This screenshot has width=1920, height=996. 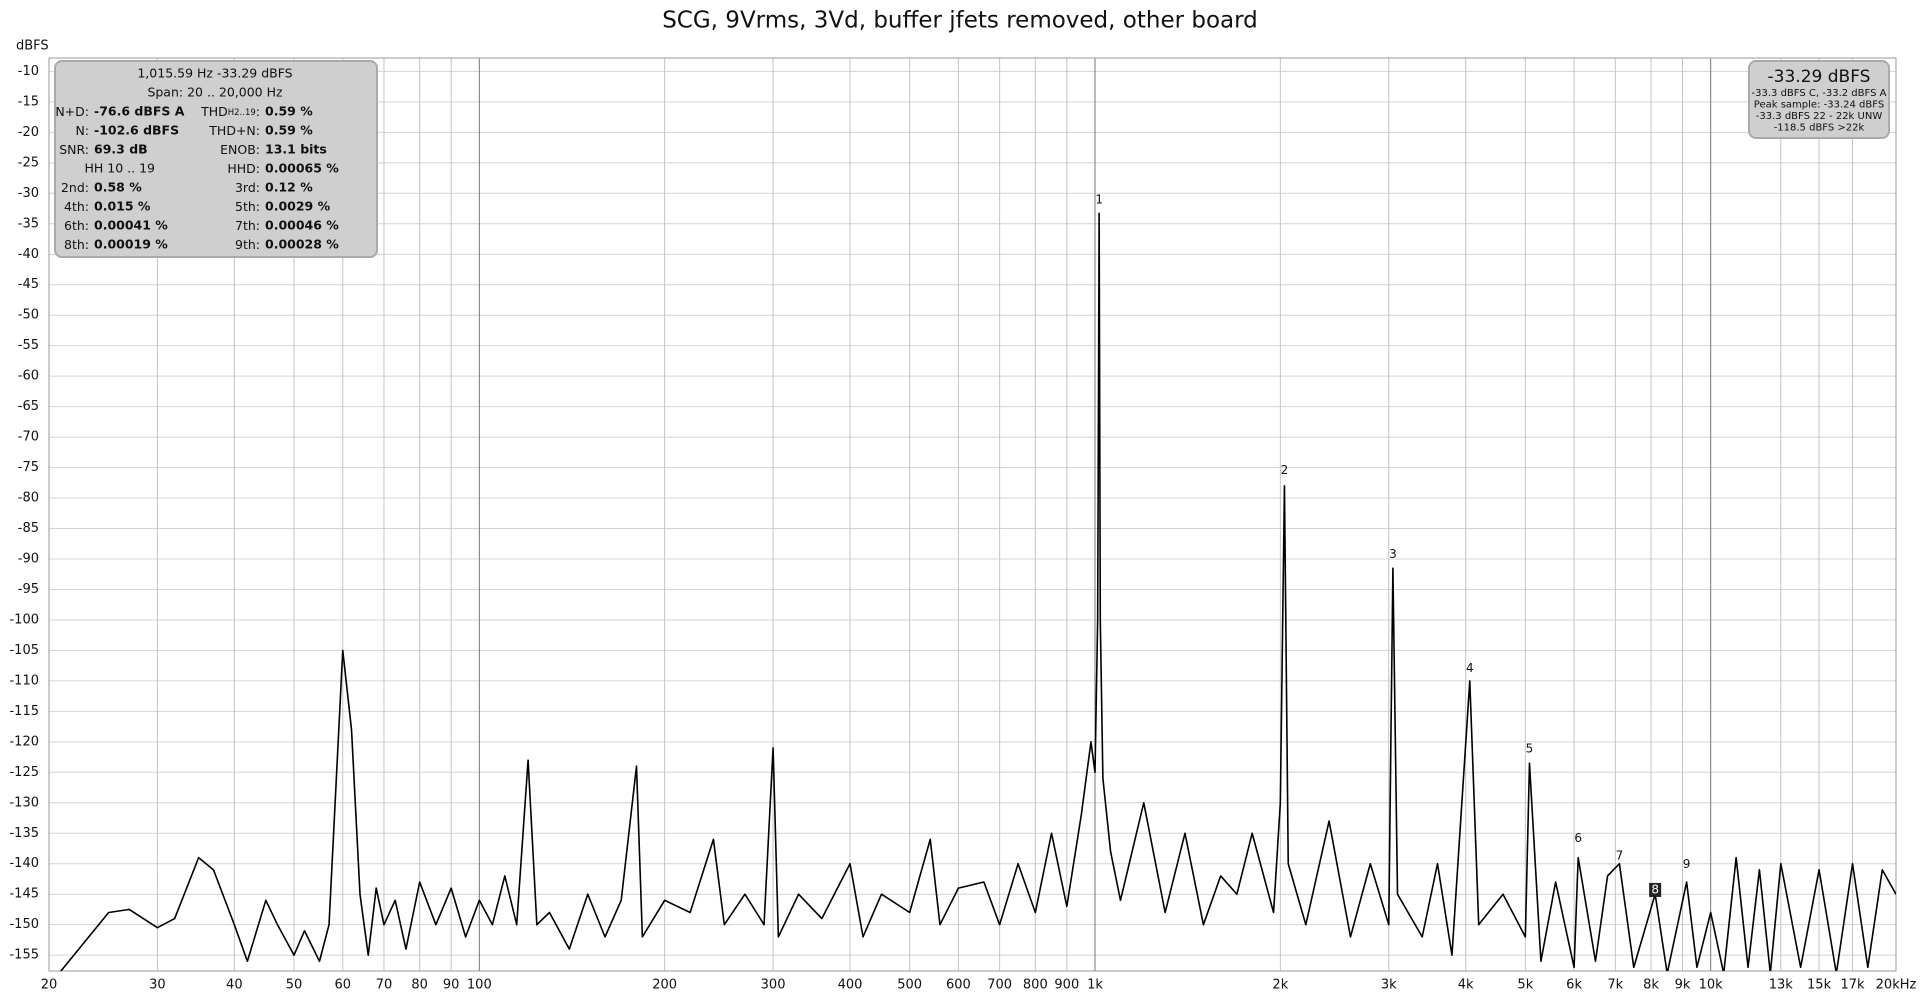 What do you see at coordinates (1651, 985) in the screenshot?
I see `x-tick-label: 8k` at bounding box center [1651, 985].